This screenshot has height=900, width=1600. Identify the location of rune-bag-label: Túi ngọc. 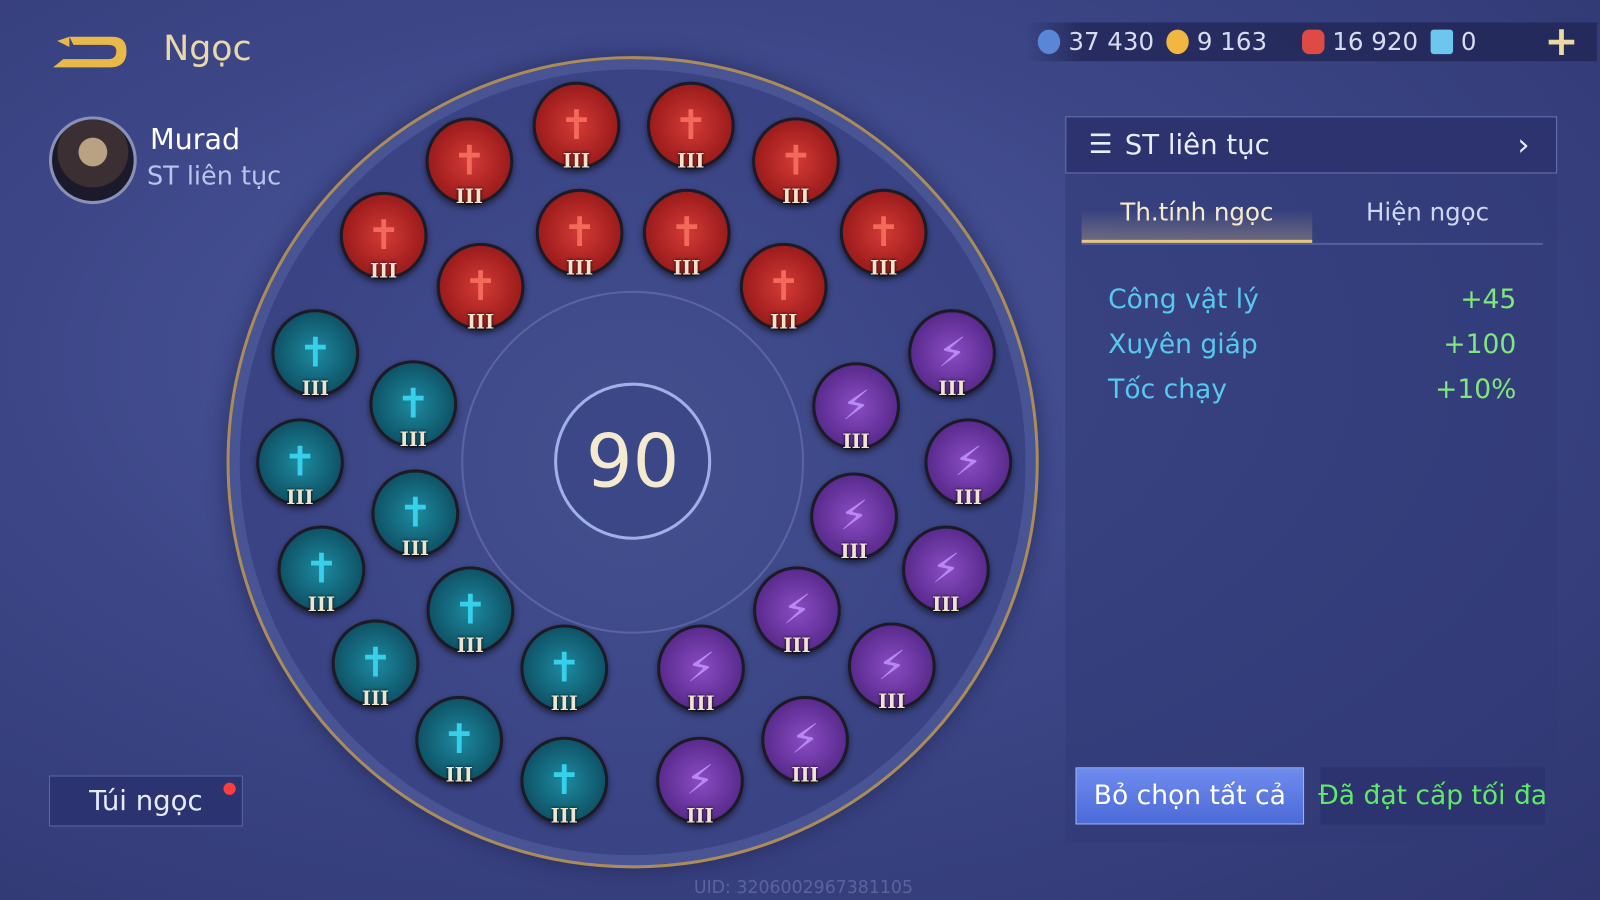
(146, 801).